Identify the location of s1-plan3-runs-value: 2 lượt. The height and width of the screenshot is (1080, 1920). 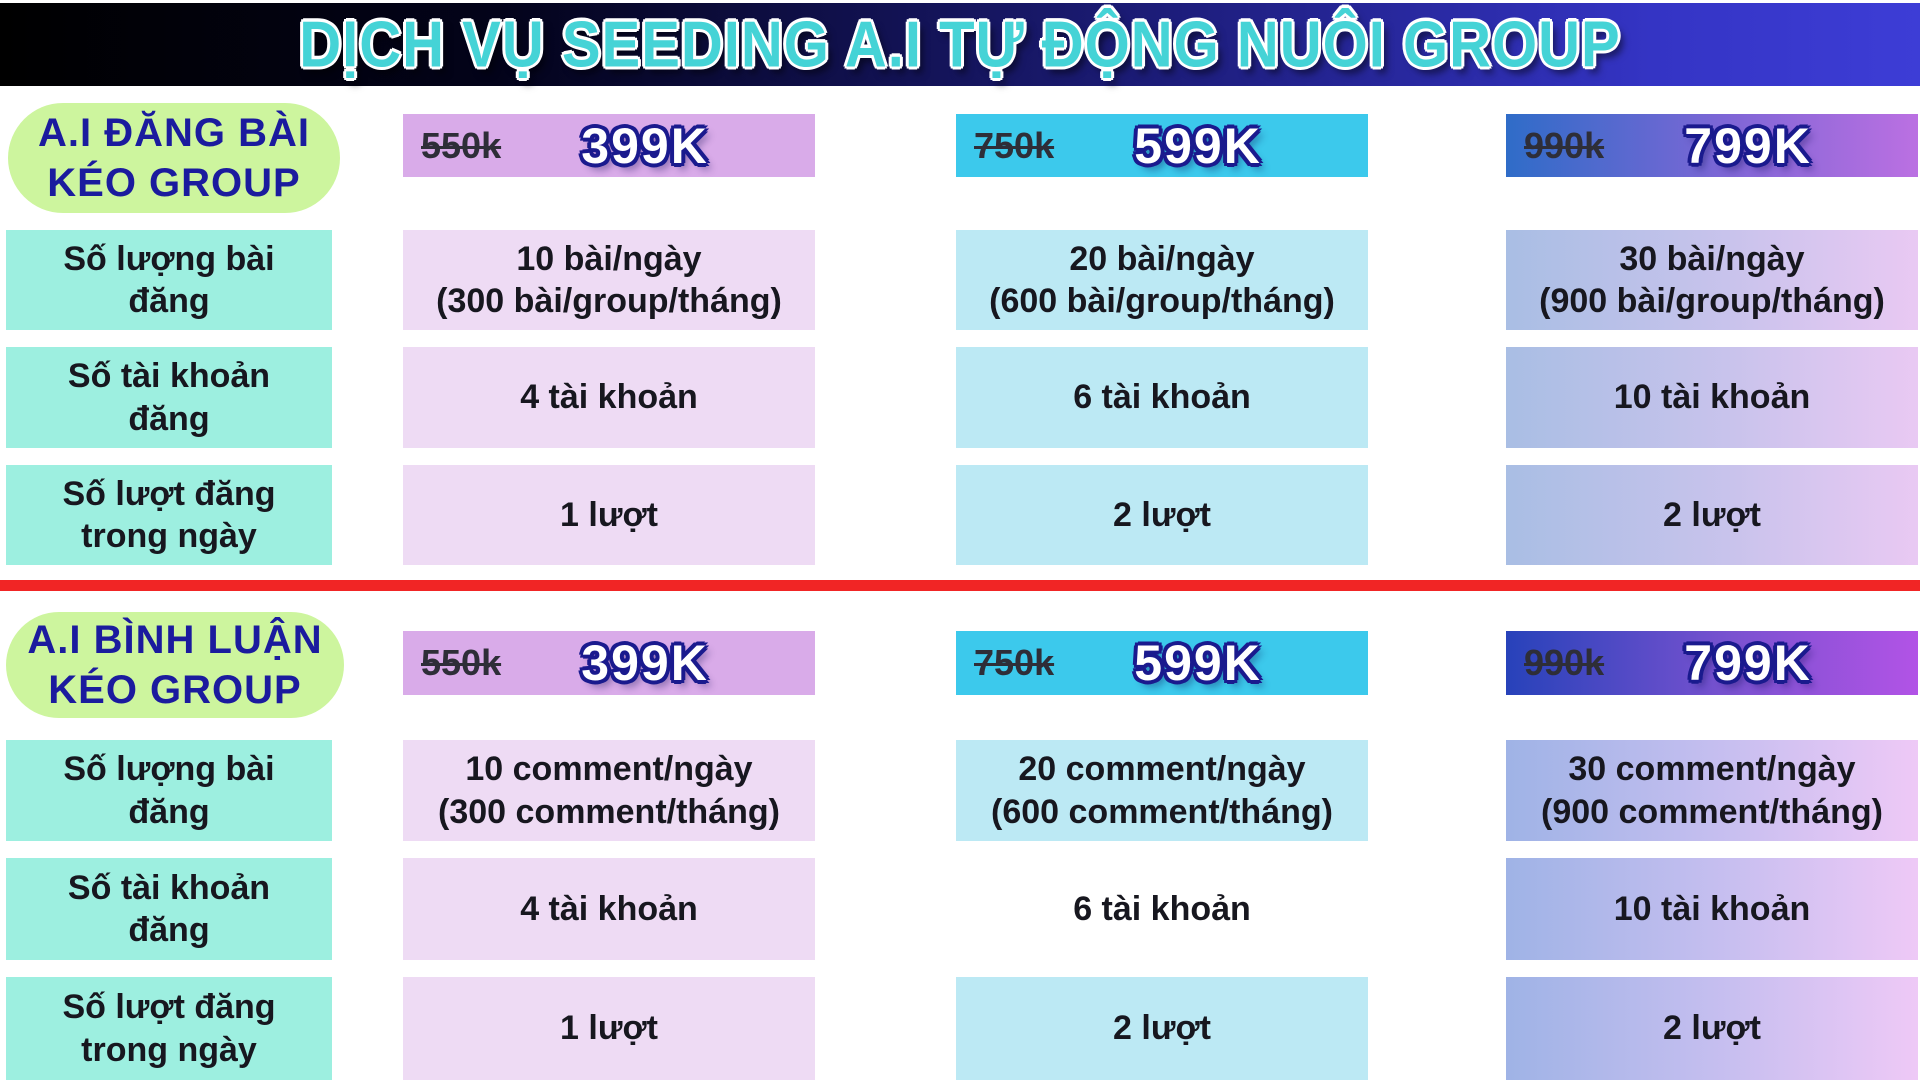
(1712, 514).